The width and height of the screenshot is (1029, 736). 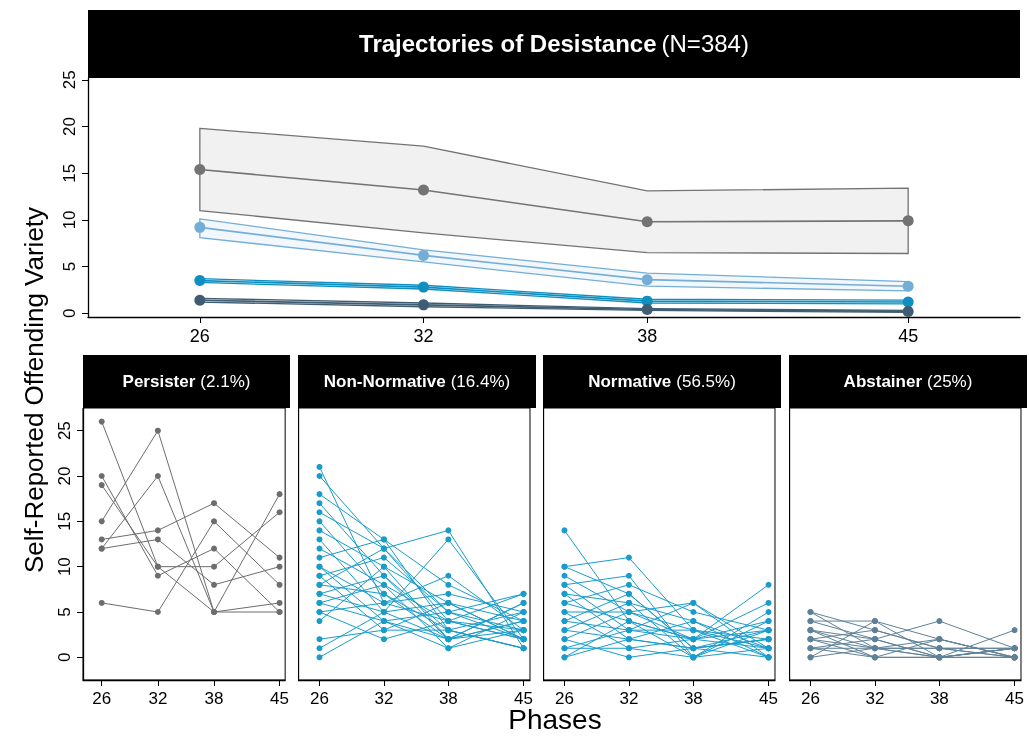 I want to click on chart-title: Non-Normative, so click(x=384, y=381).